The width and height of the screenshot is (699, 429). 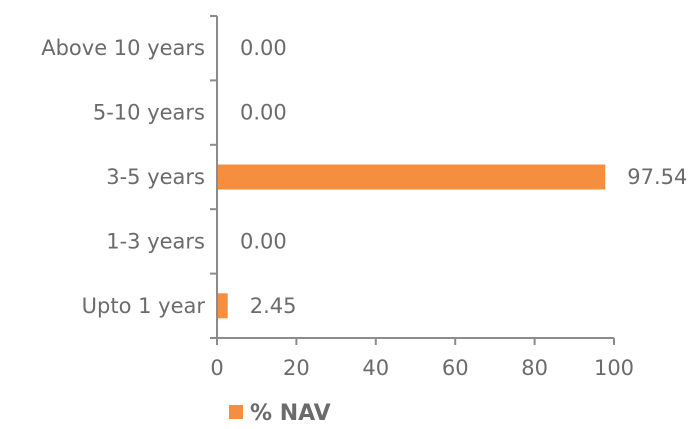 I want to click on category-label: 3-5 years, so click(x=155, y=177).